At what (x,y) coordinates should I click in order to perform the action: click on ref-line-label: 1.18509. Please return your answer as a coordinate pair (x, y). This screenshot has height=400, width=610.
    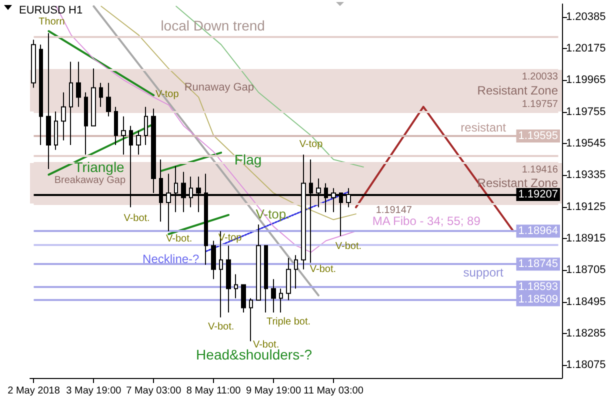
    Looking at the image, I should click on (538, 300).